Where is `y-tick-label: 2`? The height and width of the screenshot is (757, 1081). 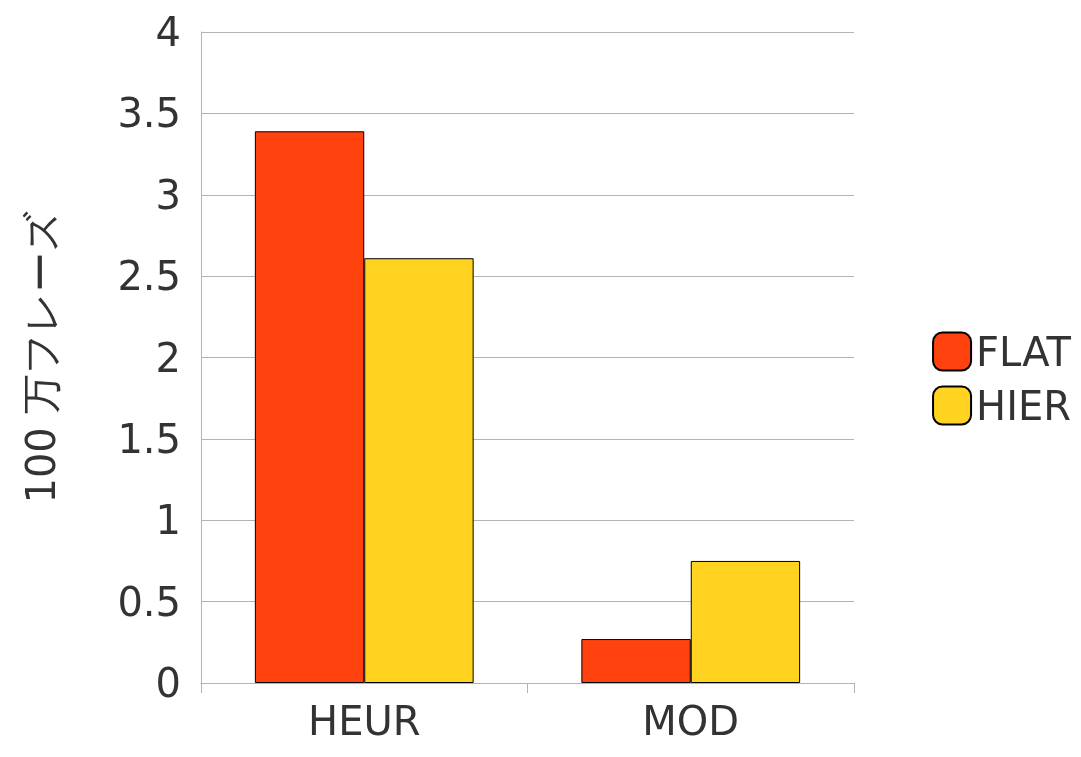
y-tick-label: 2 is located at coordinates (168, 357).